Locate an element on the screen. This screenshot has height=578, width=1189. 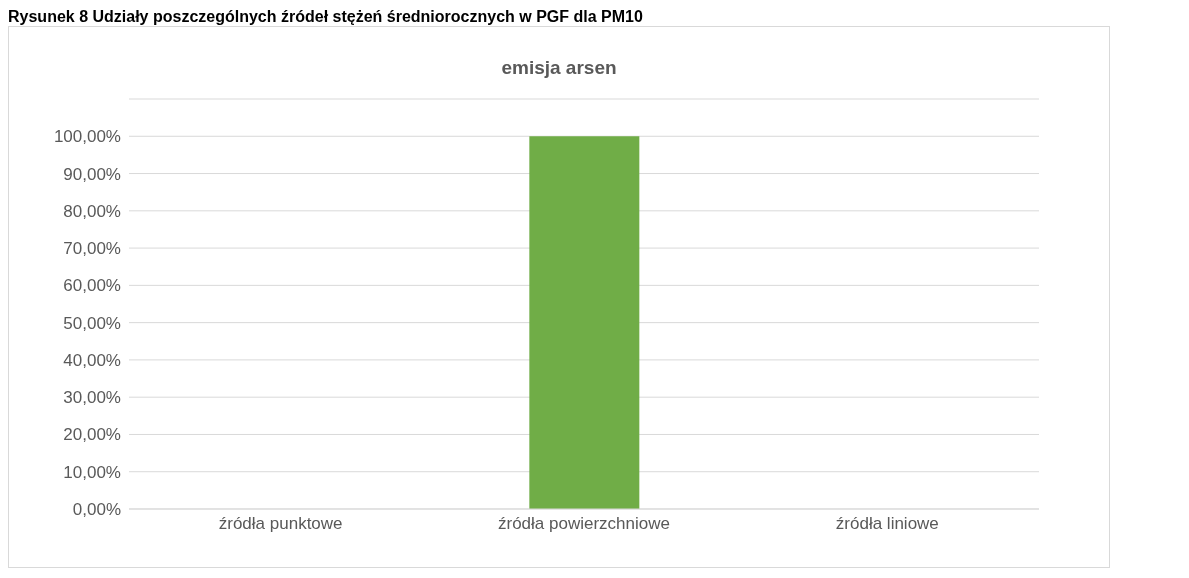
x-tick-label: źródła liniowe is located at coordinates (887, 524).